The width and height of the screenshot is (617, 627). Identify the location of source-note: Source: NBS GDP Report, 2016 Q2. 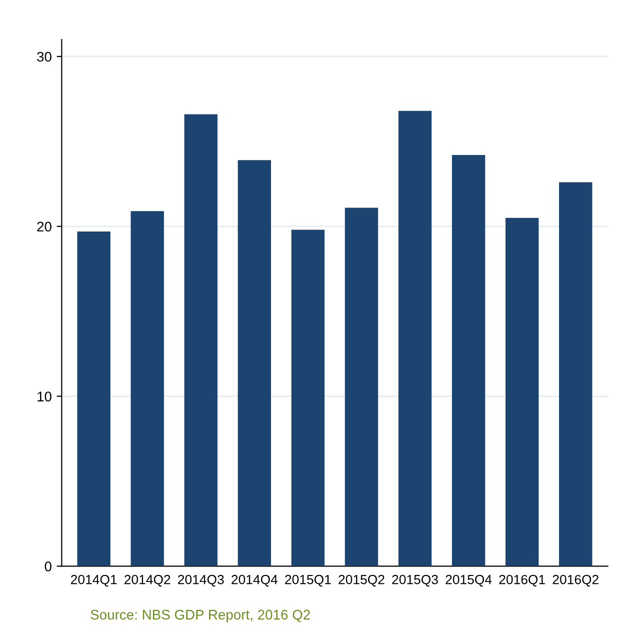
(200, 616).